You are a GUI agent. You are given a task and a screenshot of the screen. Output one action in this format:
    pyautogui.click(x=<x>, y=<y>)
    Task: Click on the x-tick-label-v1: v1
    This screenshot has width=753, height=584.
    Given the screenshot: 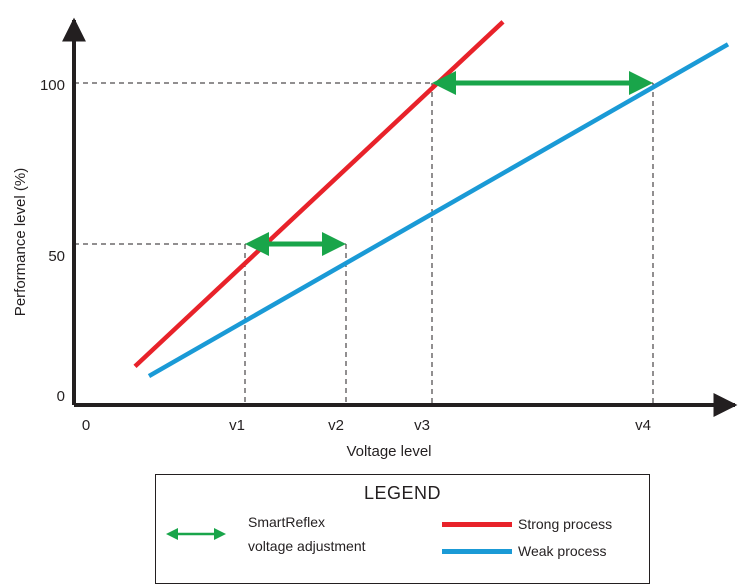 What is the action you would take?
    pyautogui.click(x=237, y=425)
    